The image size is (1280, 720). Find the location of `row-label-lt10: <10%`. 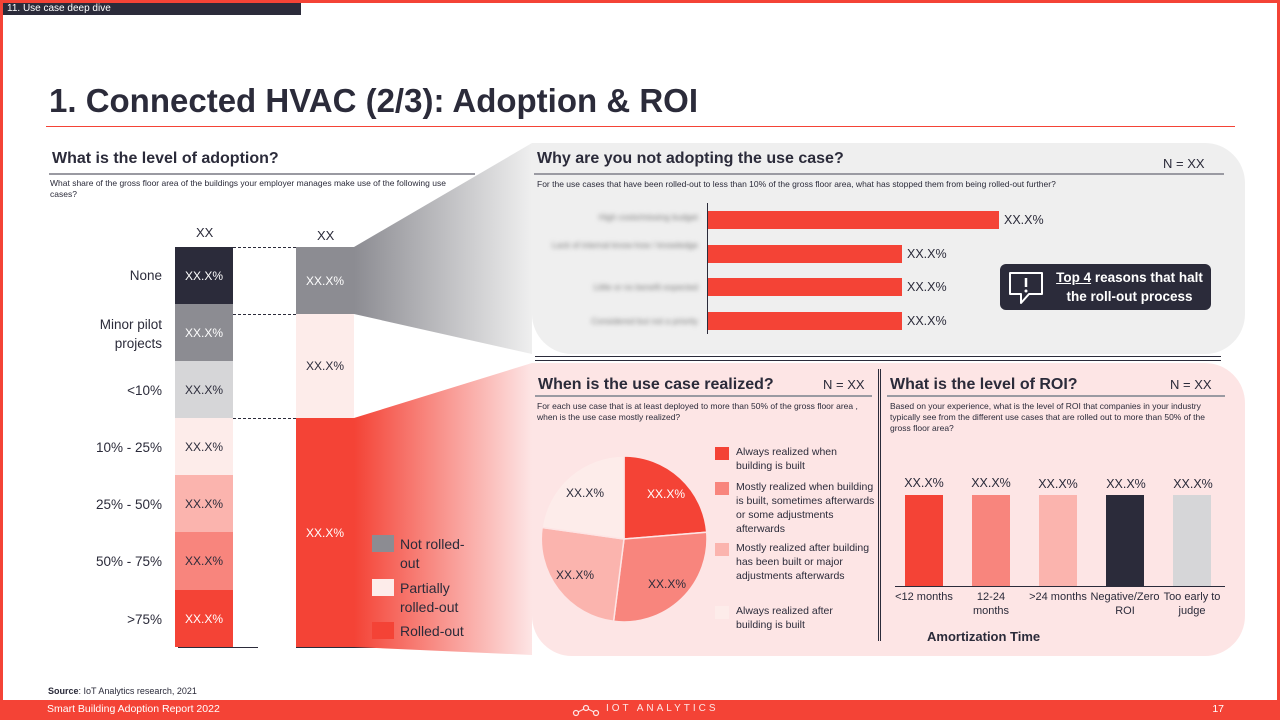

row-label-lt10: <10% is located at coordinates (144, 390).